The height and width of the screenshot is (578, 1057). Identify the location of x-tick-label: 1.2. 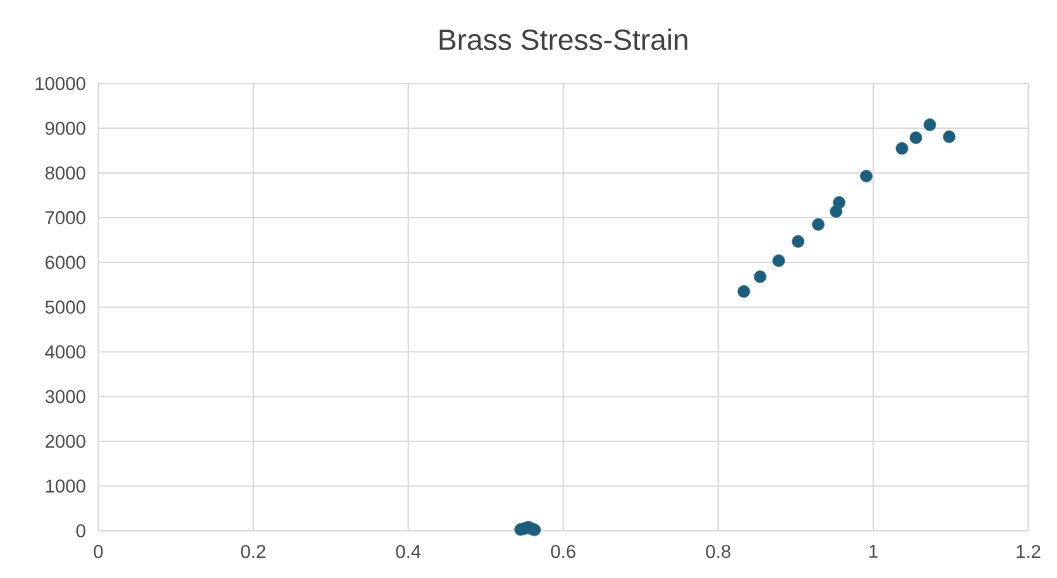
(1028, 551).